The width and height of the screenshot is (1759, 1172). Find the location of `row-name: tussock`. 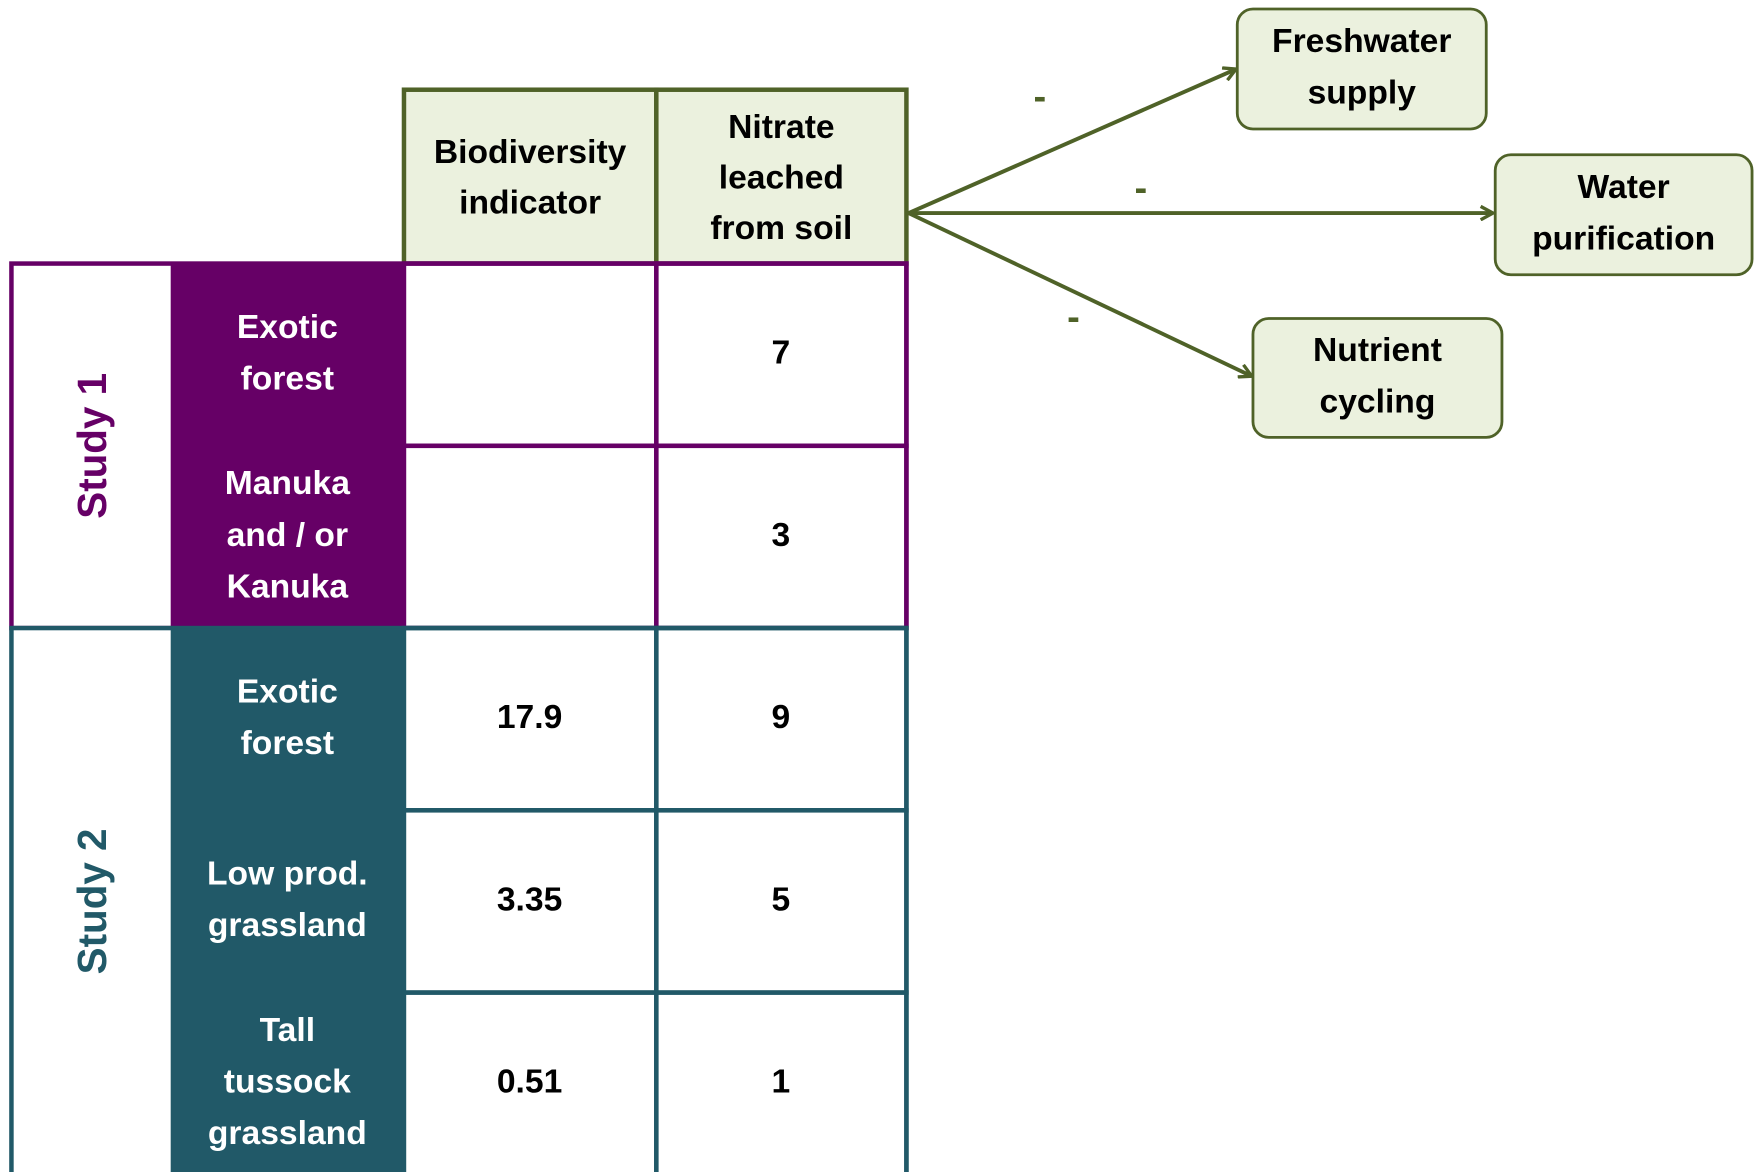

row-name: tussock is located at coordinates (287, 1082).